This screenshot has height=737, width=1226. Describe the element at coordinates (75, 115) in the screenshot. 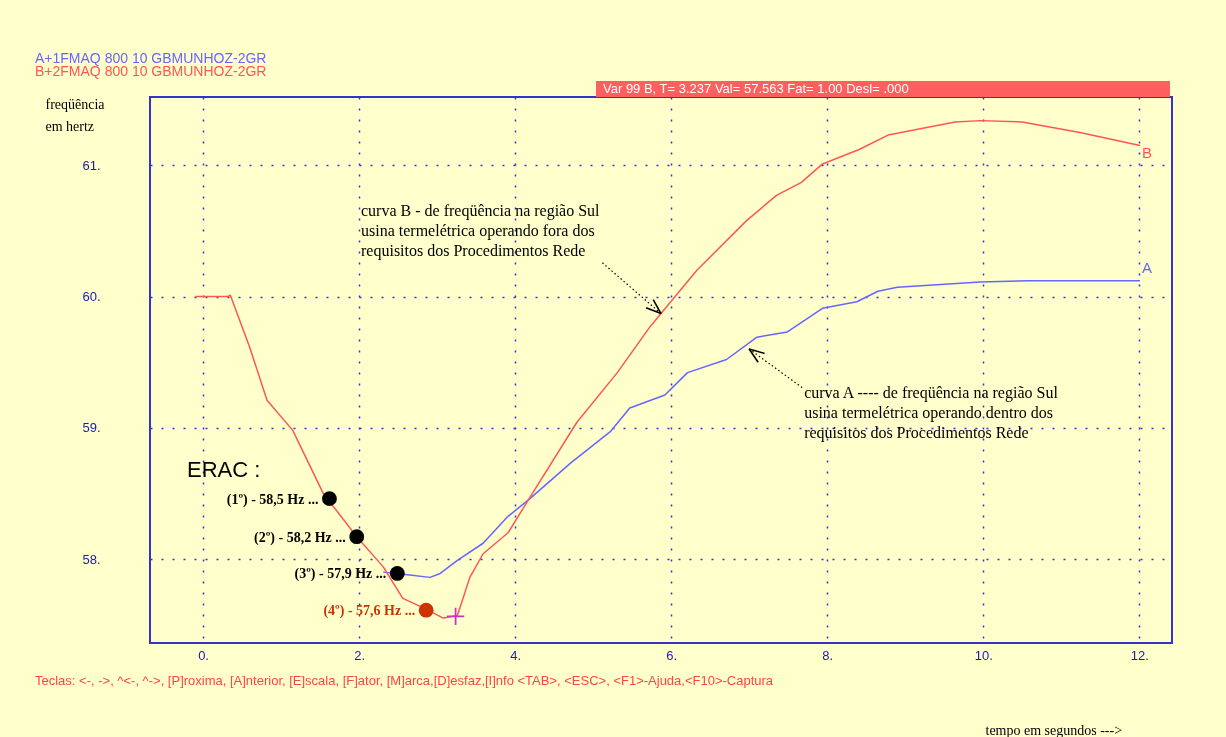

I see `y-axis-title: freqüência em hertz` at that location.